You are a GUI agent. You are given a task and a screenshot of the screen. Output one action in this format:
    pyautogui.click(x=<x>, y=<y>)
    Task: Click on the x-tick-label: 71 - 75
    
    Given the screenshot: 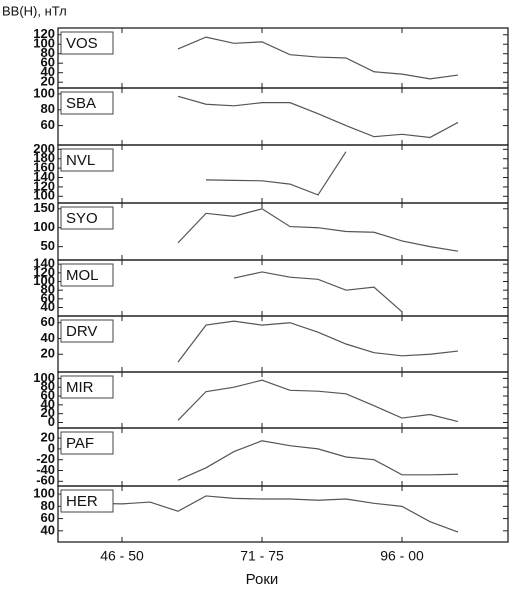 What is the action you would take?
    pyautogui.click(x=262, y=556)
    